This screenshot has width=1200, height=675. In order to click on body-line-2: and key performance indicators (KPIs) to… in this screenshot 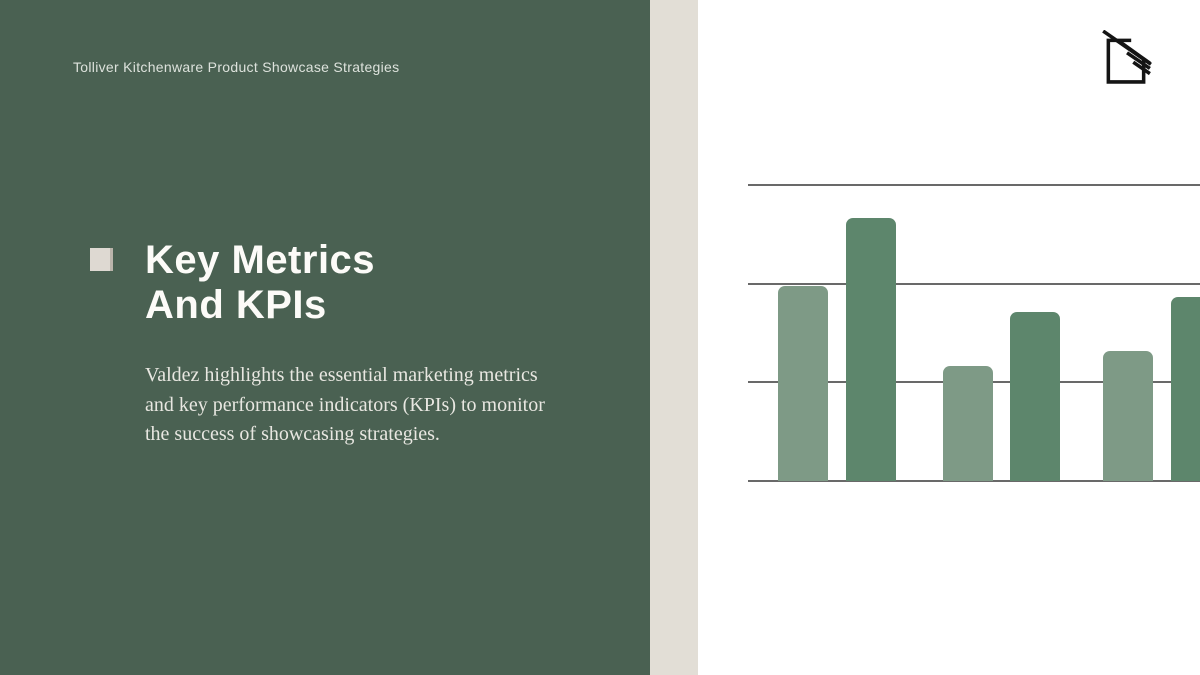, I will do `click(345, 404)`.